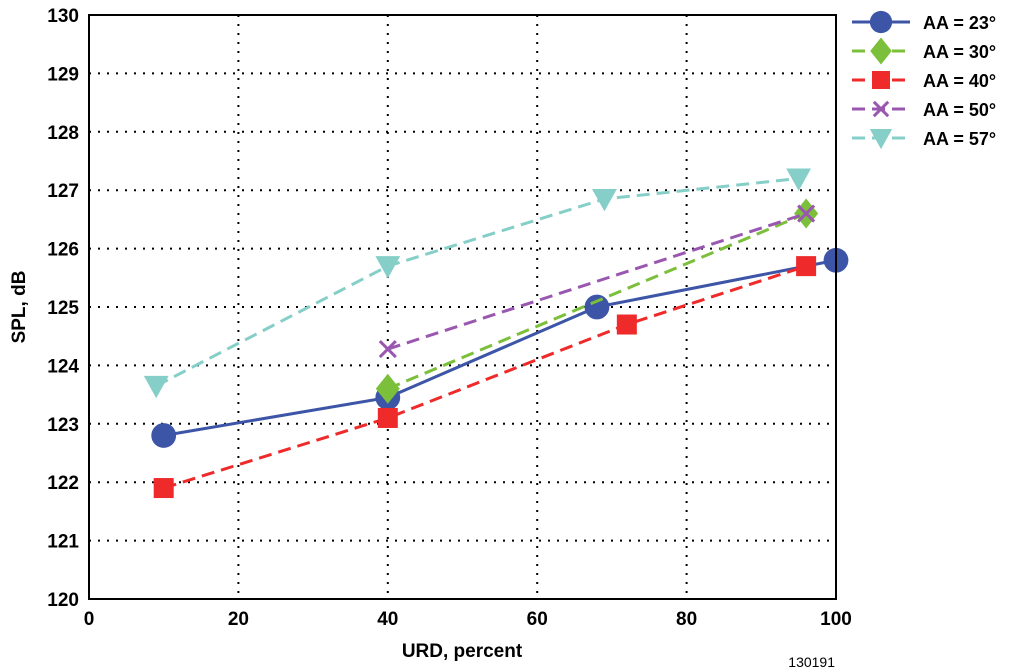 The image size is (1018, 672). I want to click on y-tick-label: 123, so click(63, 425).